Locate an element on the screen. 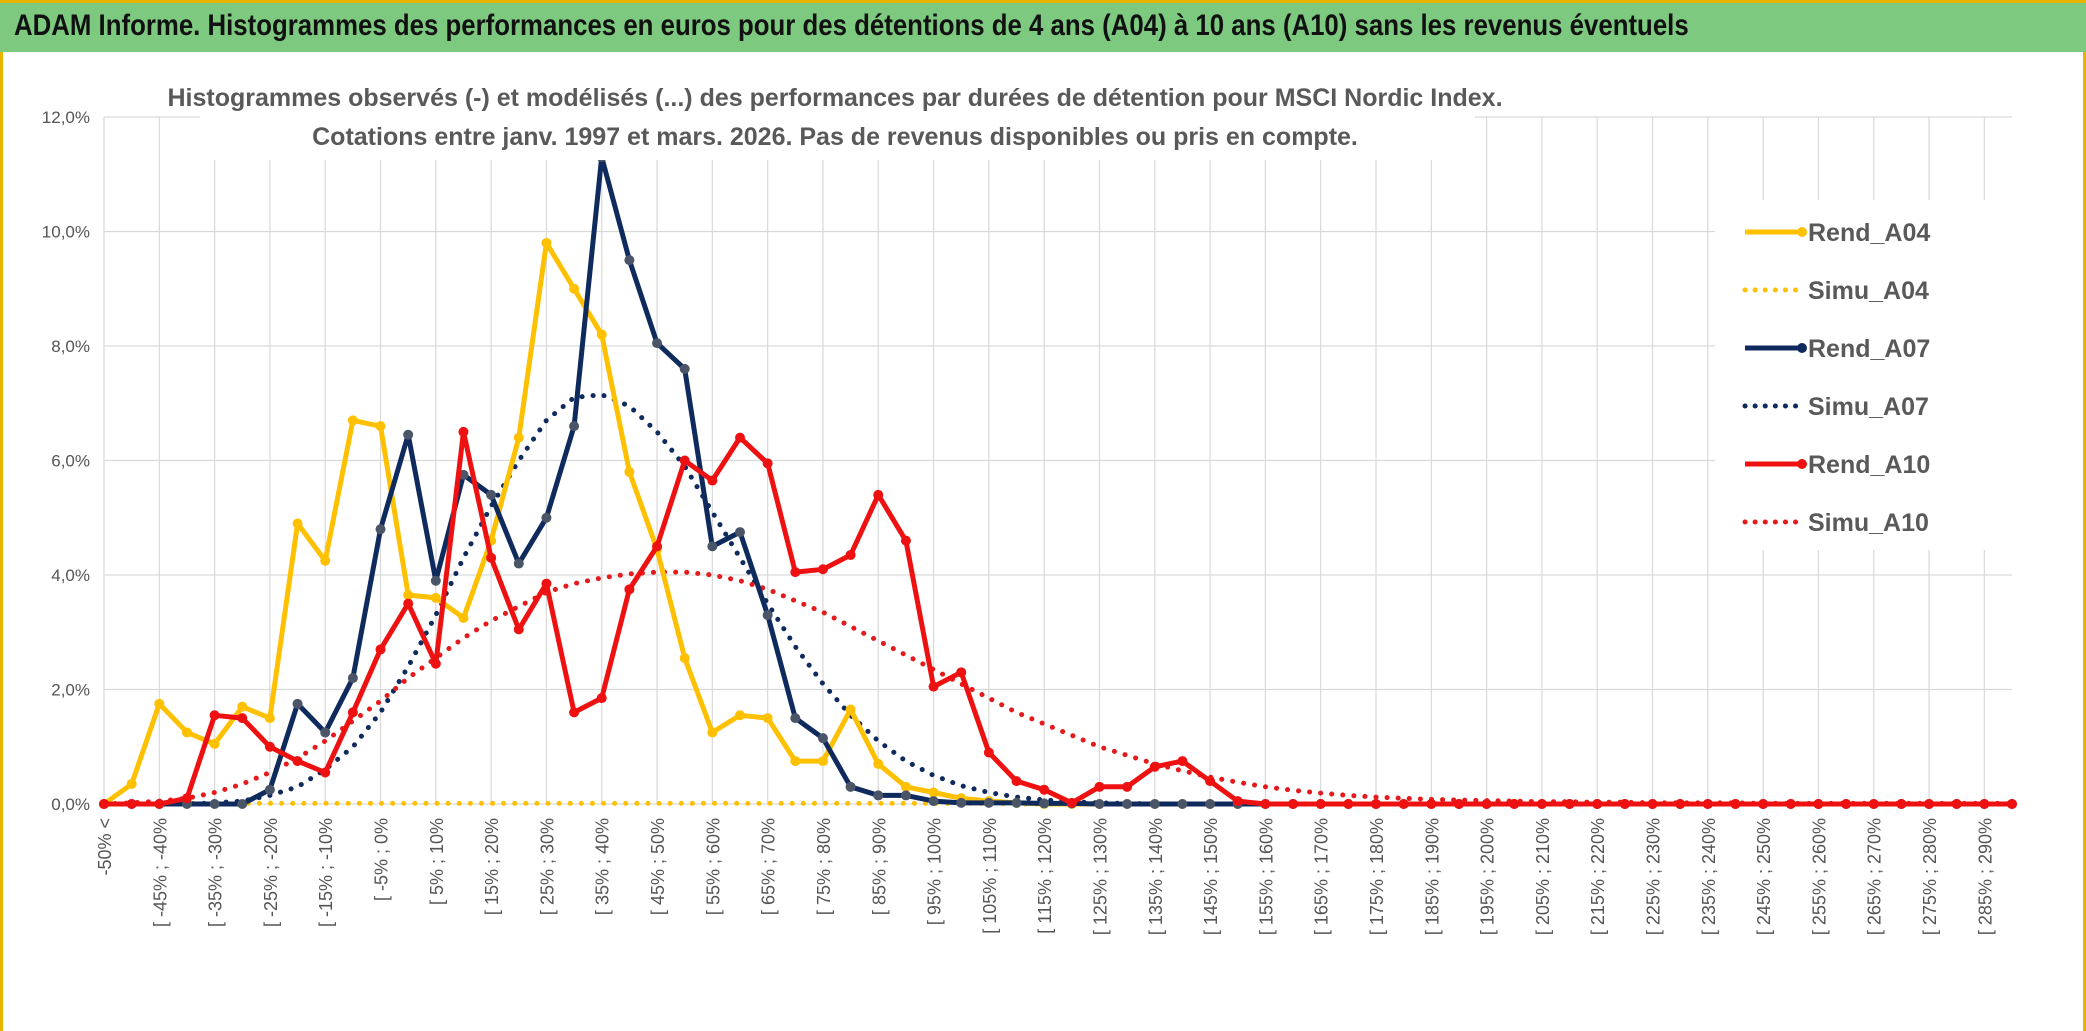 The width and height of the screenshot is (2086, 1031). x-tick-label: [ 25% ; 30% is located at coordinates (547, 866).